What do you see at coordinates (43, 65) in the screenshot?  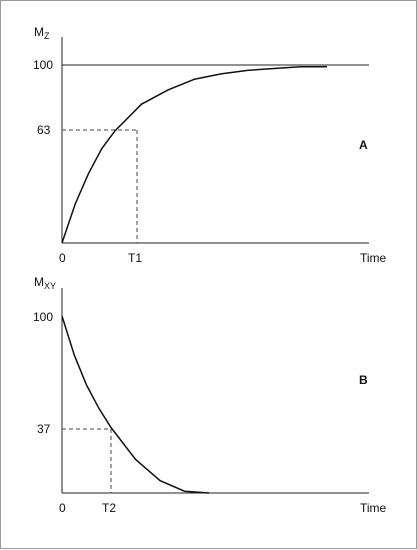 I see `panel-a-y-tick-100: 100` at bounding box center [43, 65].